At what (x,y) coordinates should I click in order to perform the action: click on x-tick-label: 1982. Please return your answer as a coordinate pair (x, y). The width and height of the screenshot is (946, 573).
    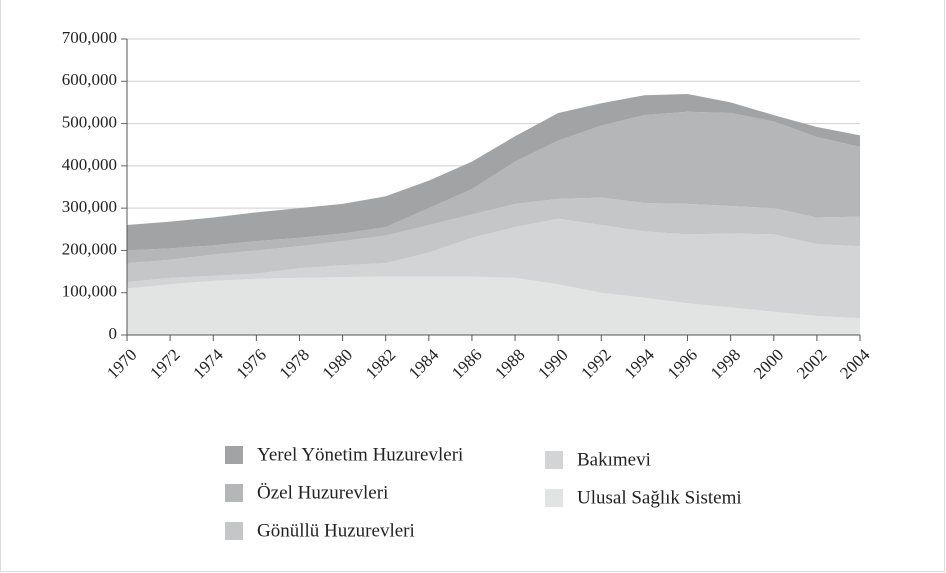
    Looking at the image, I should click on (380, 363).